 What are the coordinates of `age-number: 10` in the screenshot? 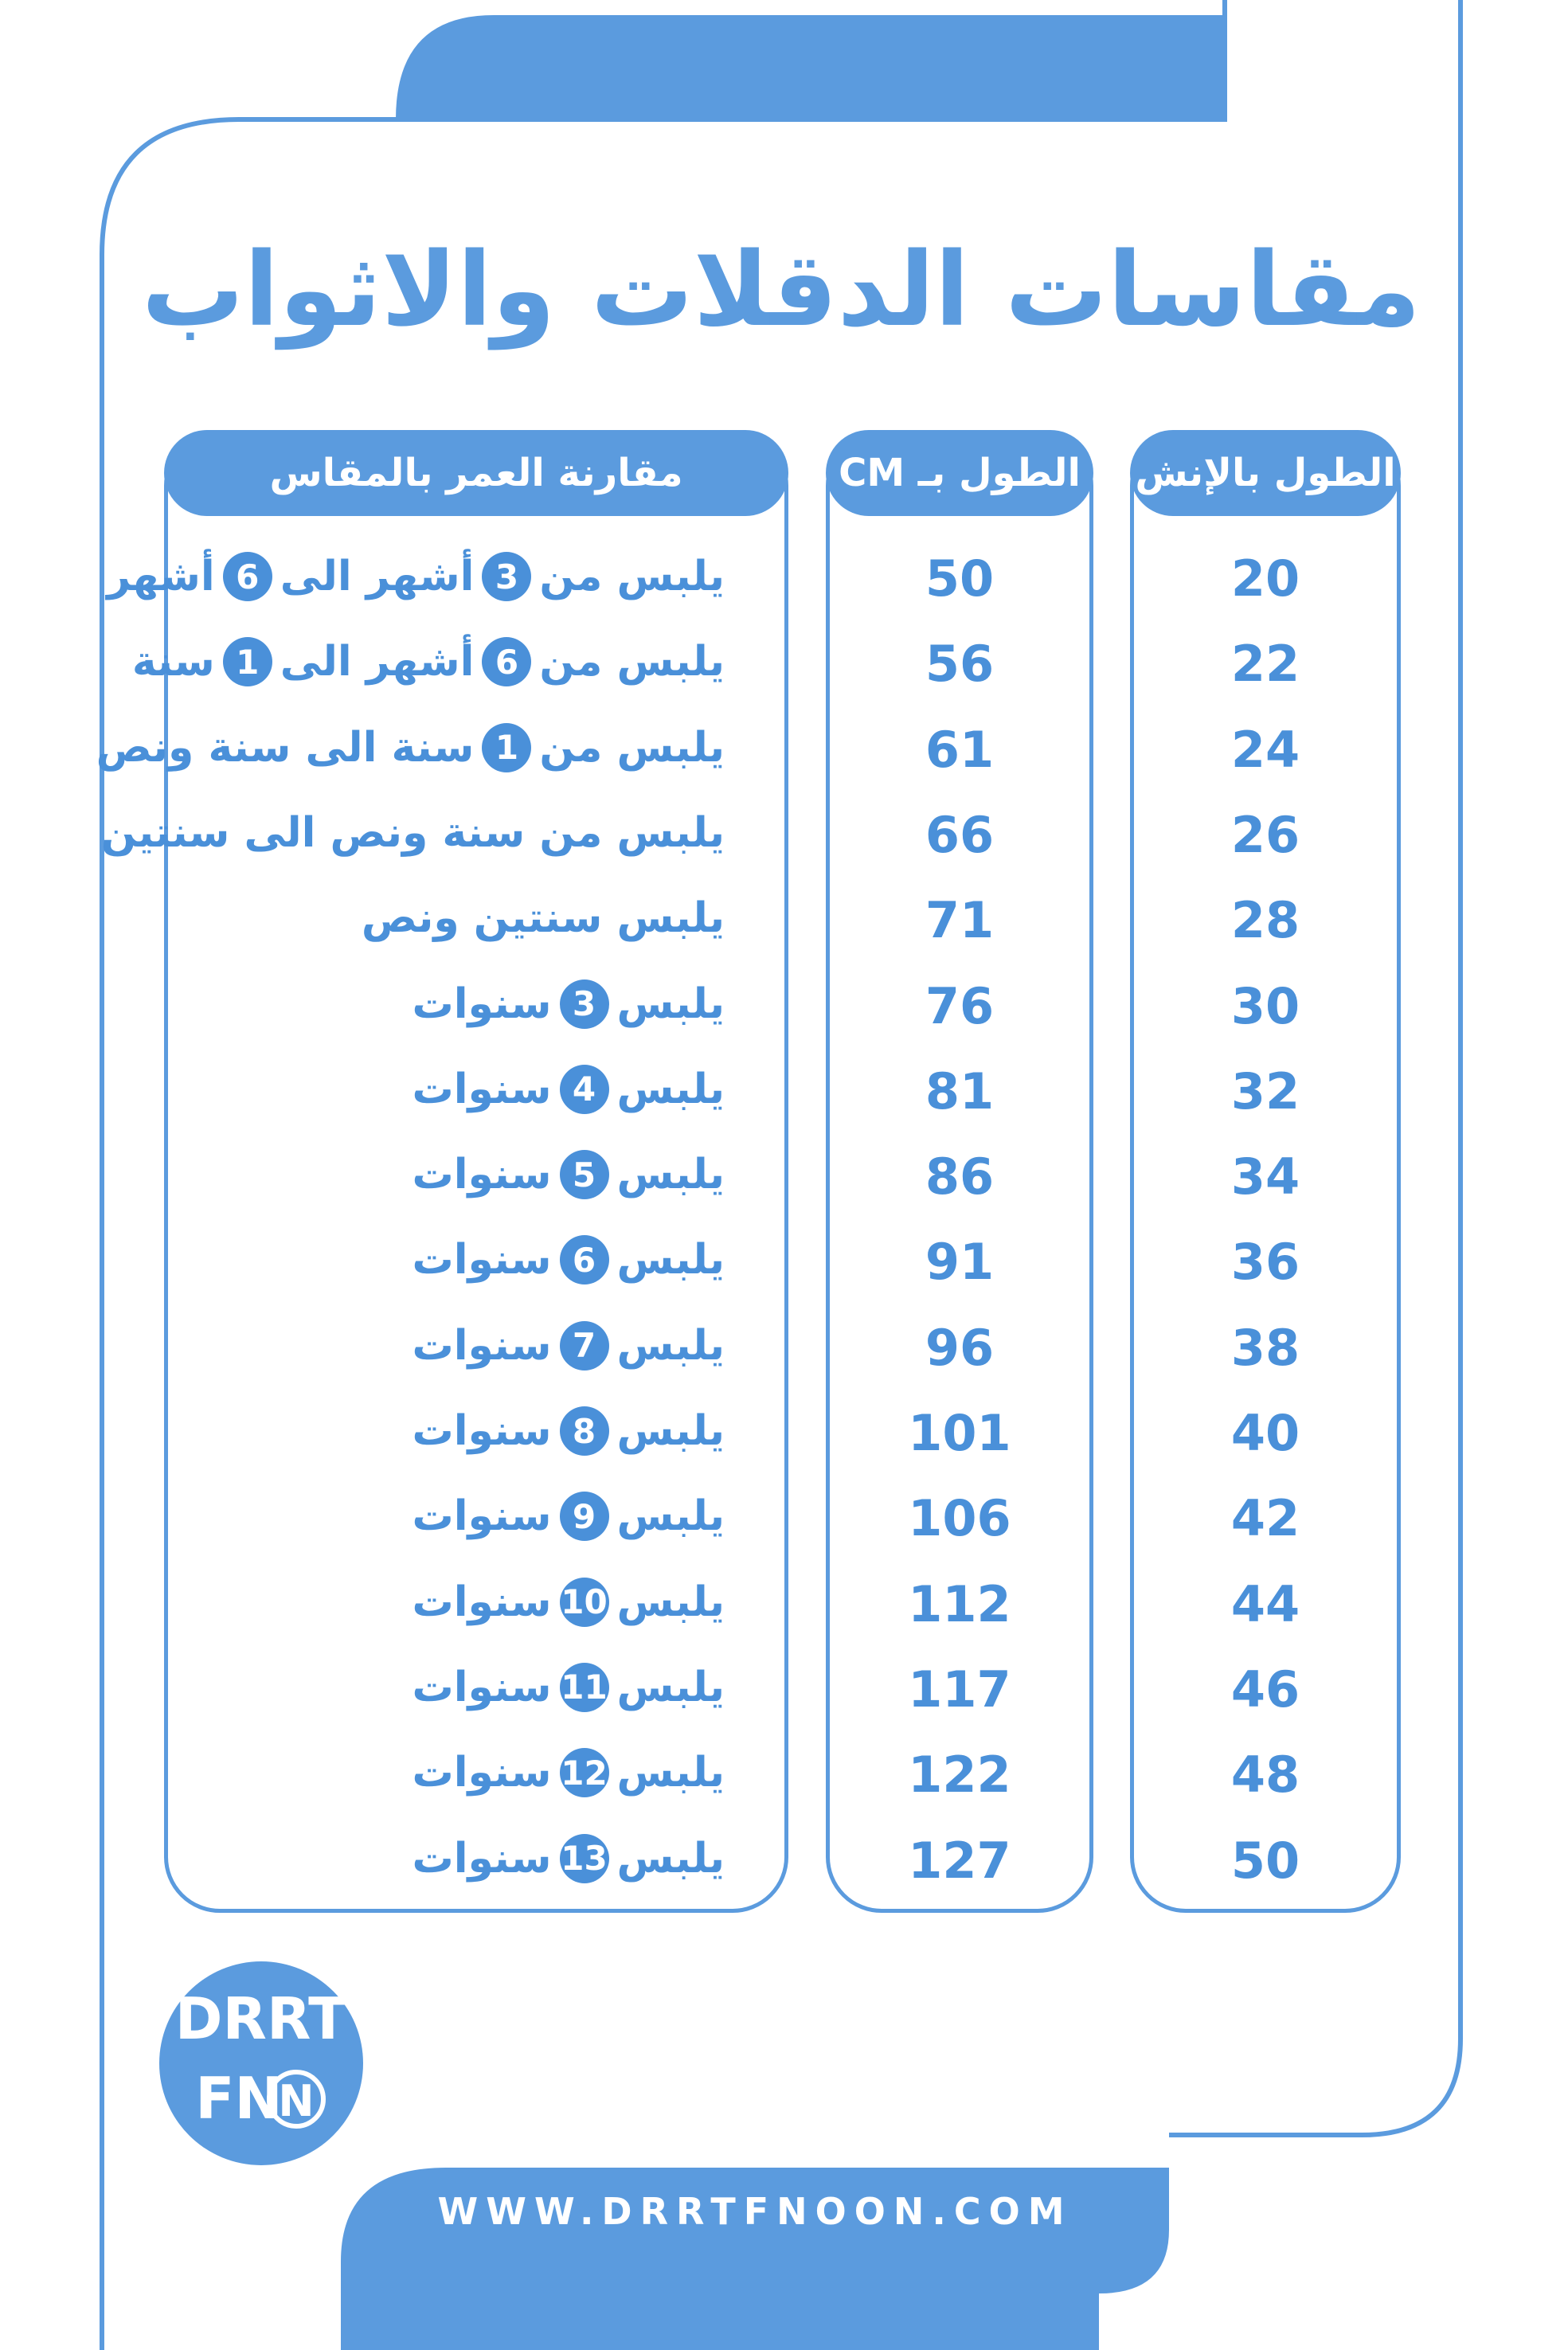 It's located at (584, 1602).